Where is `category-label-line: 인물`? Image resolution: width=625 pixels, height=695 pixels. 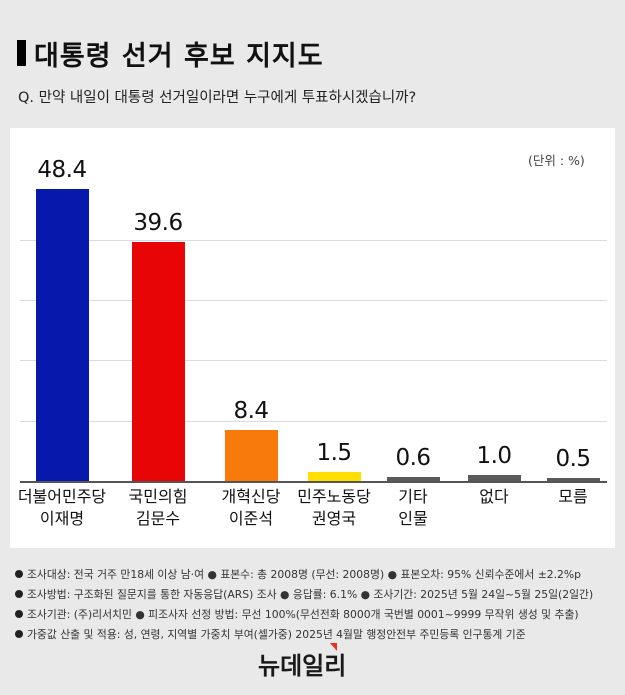 category-label-line: 인물 is located at coordinates (413, 518).